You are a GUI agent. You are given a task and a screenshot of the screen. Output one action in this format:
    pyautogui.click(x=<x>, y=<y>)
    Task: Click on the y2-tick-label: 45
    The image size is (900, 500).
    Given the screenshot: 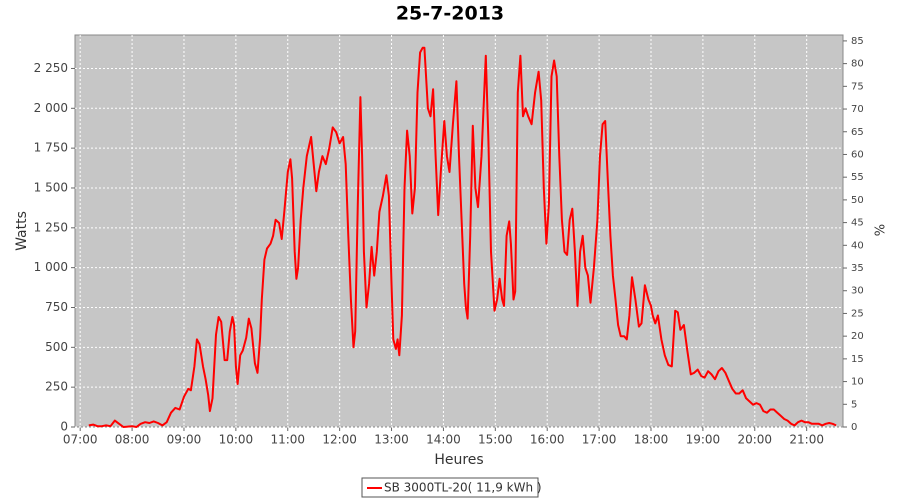 What is the action you would take?
    pyautogui.click(x=857, y=223)
    